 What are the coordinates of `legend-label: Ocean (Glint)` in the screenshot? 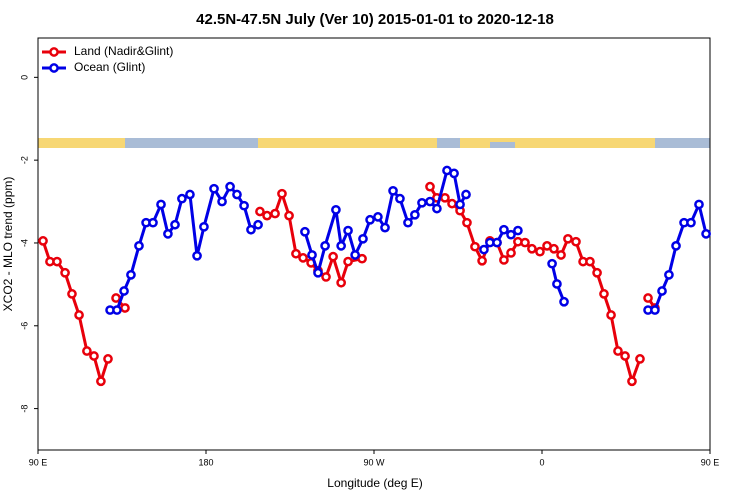 It's located at (109, 67).